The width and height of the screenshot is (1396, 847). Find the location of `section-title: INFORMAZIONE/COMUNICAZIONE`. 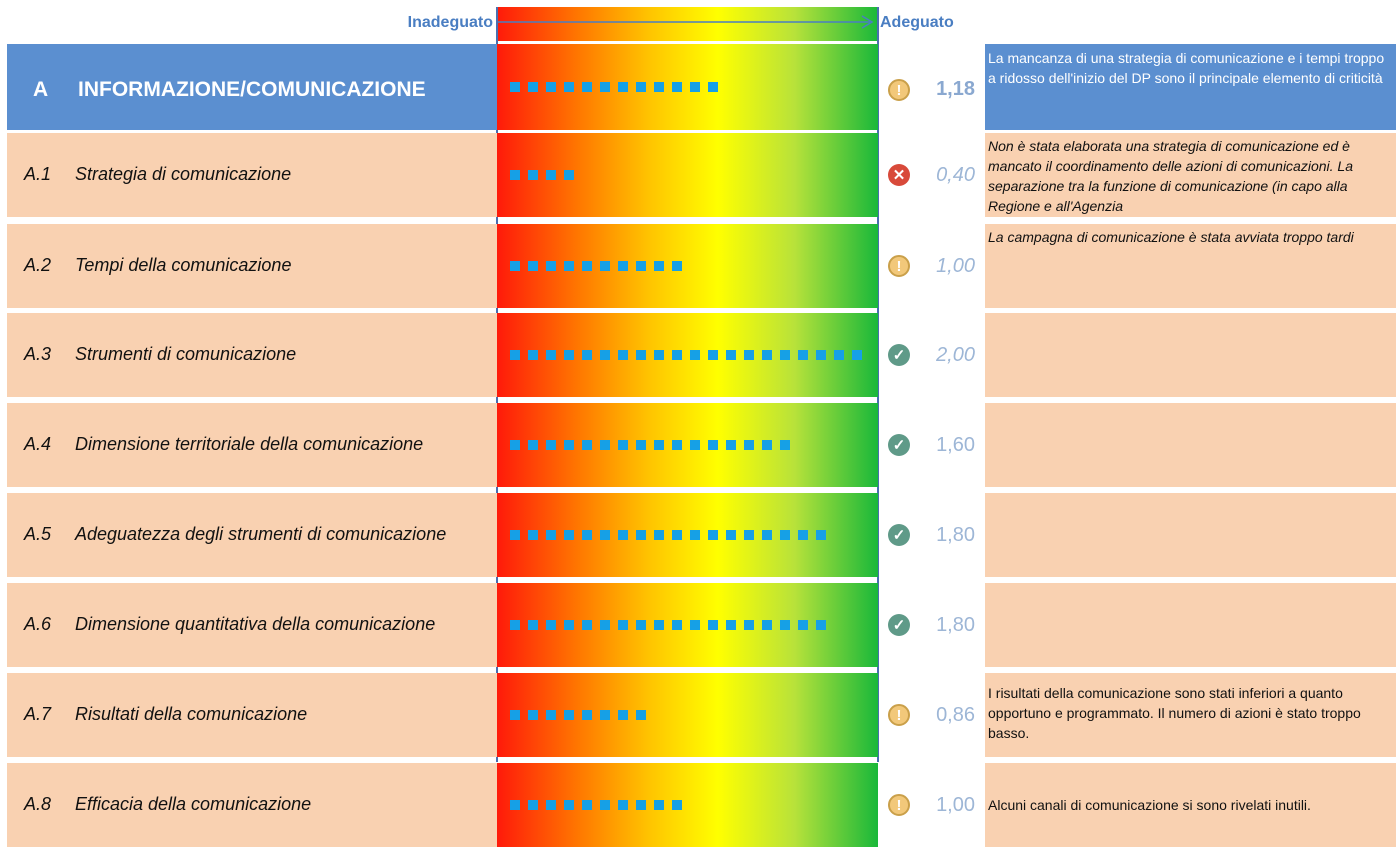

section-title: INFORMAZIONE/COMUNICAZIONE is located at coordinates (252, 89).